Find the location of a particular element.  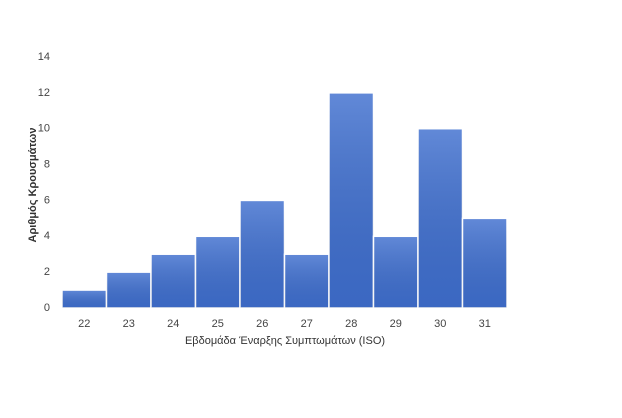

x-tick-label: 22 is located at coordinates (84, 324).